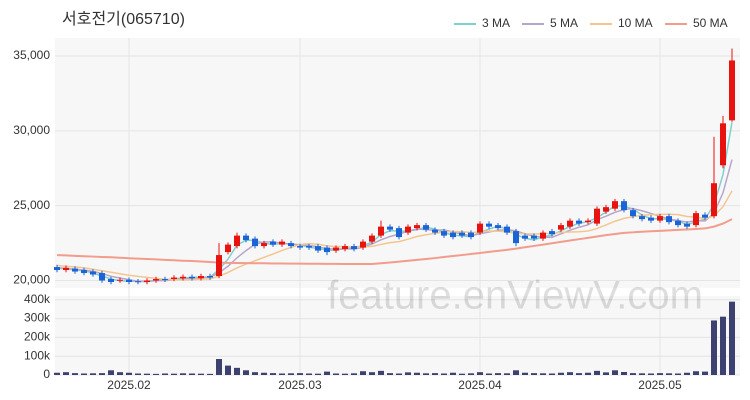 The image size is (750, 400). What do you see at coordinates (496, 23) in the screenshot?
I see `legend-label: 3 MA` at bounding box center [496, 23].